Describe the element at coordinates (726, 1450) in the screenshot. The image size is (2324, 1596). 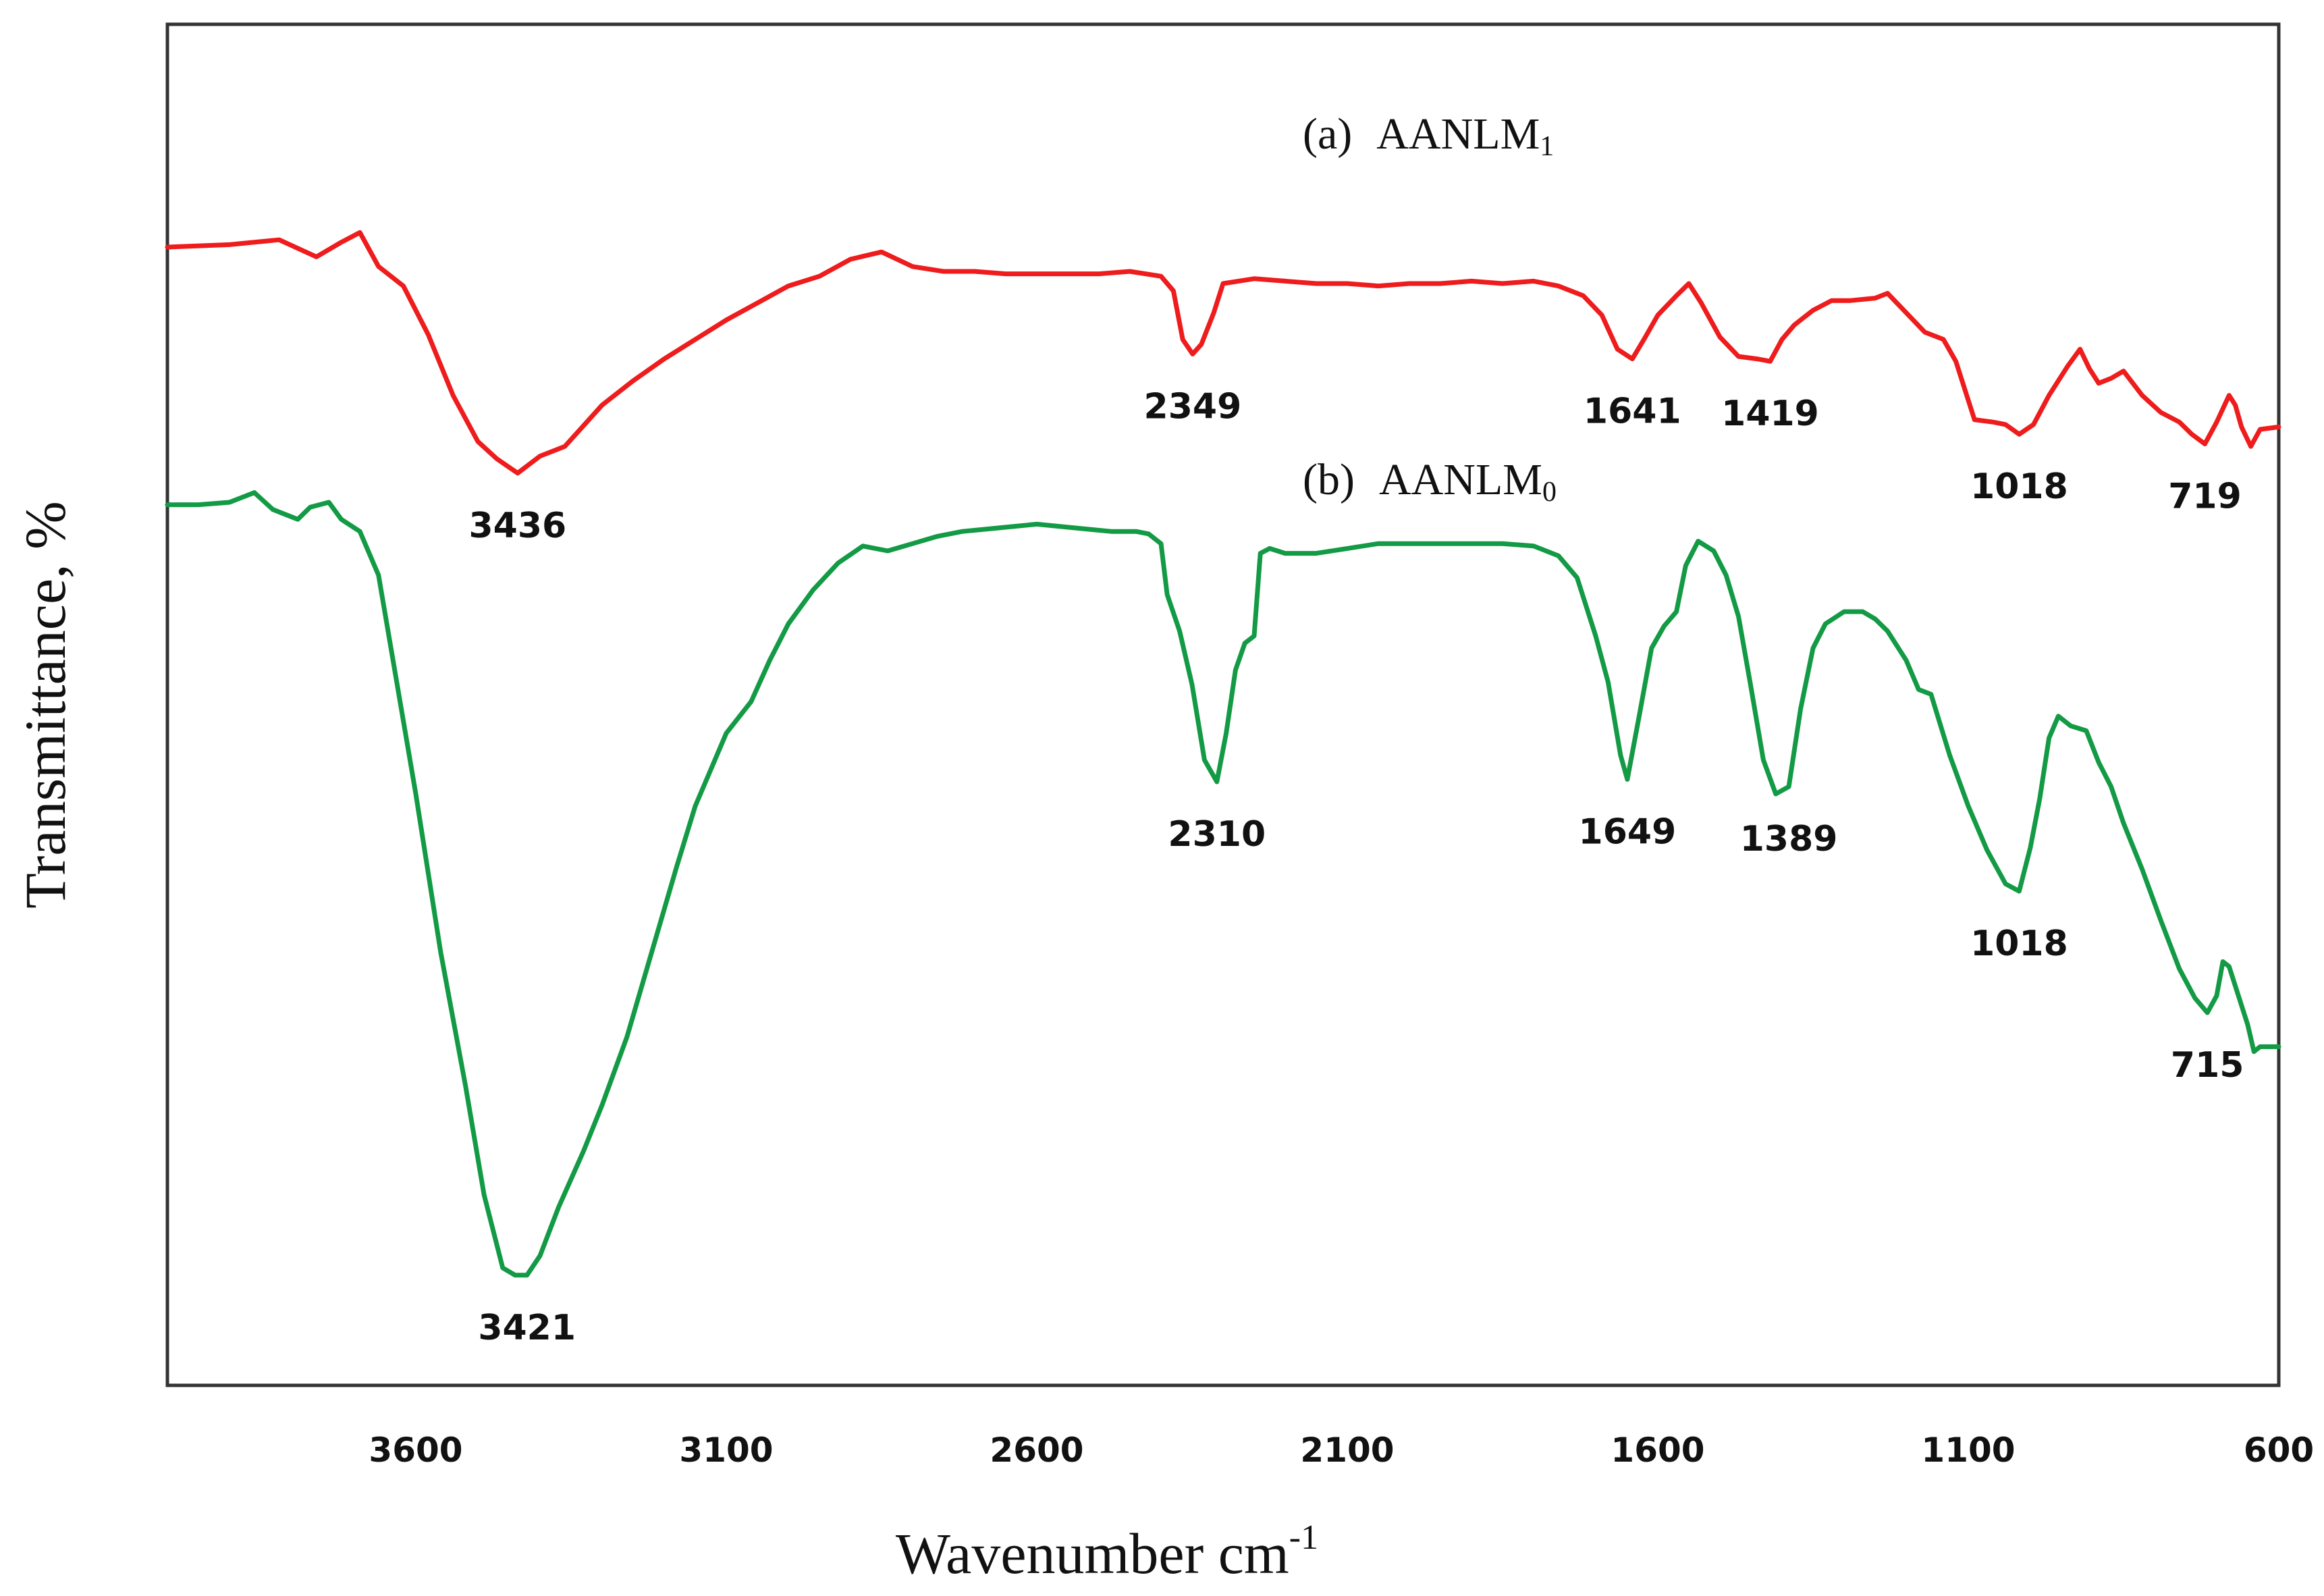
I see `x-tick-label: 3100` at that location.